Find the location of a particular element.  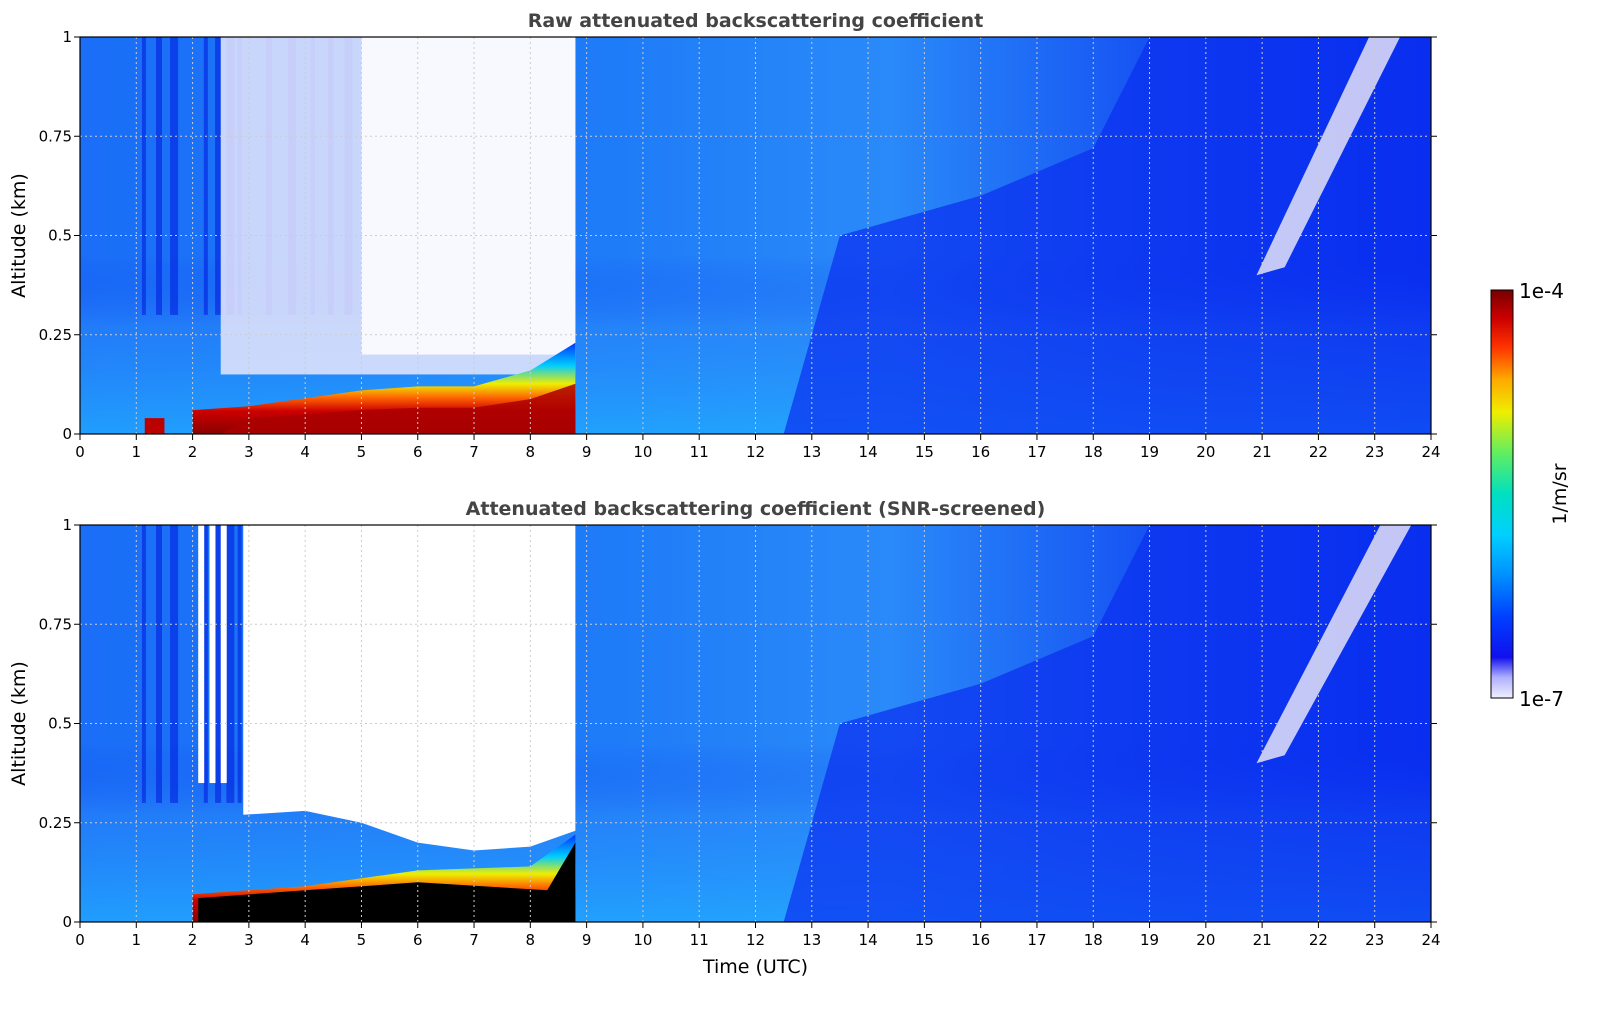

boundary-layer-core is located at coordinates (398, 408).